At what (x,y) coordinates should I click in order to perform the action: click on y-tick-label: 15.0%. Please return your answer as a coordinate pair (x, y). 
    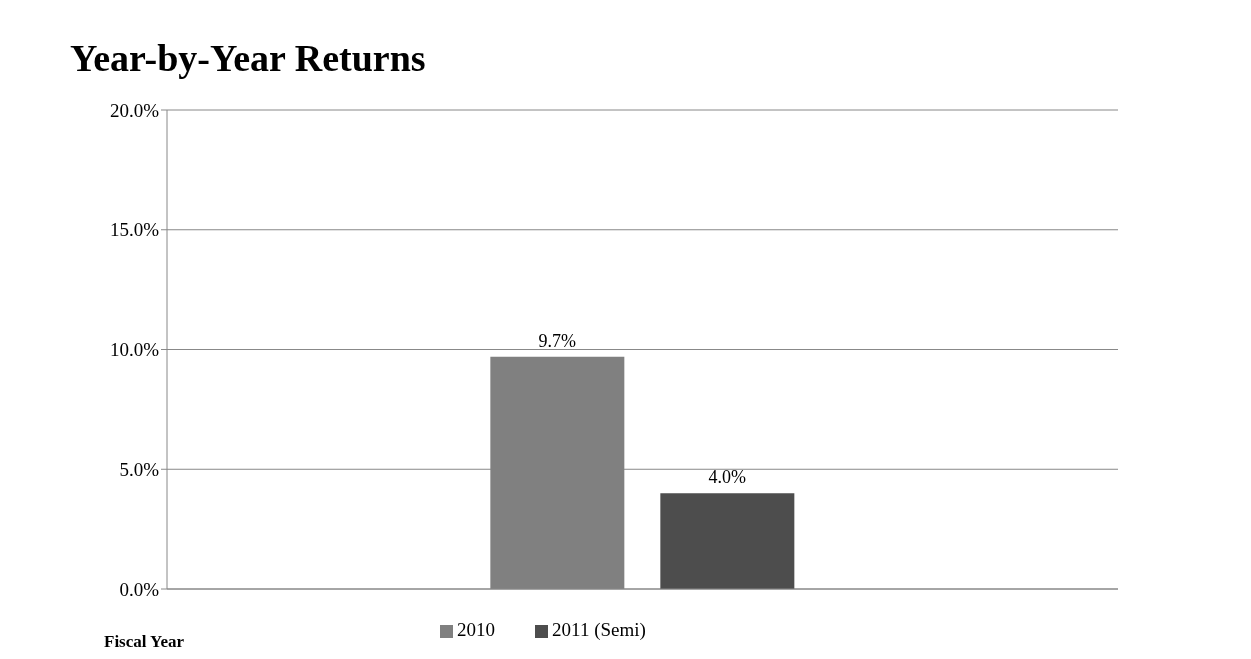
    Looking at the image, I should click on (134, 230).